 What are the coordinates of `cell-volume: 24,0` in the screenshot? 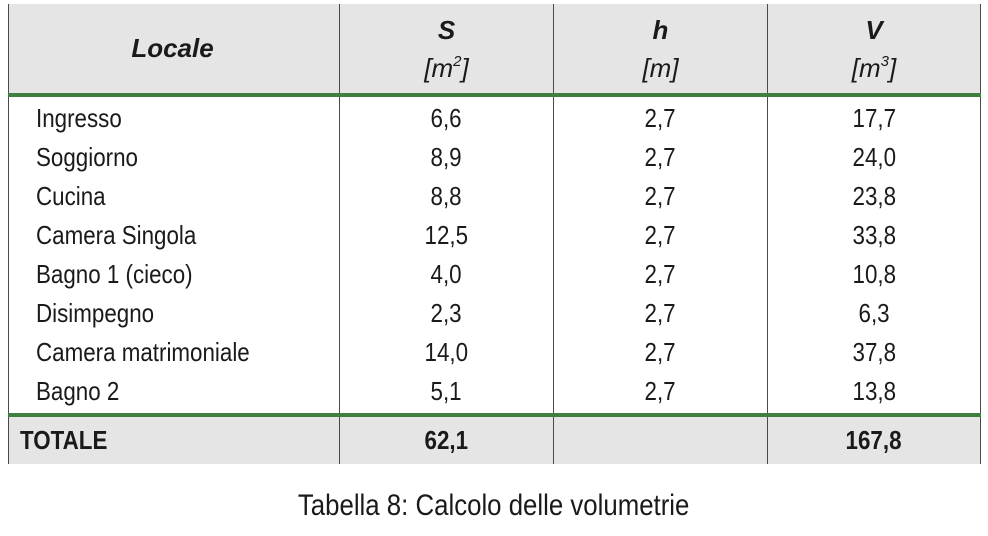 It's located at (874, 157).